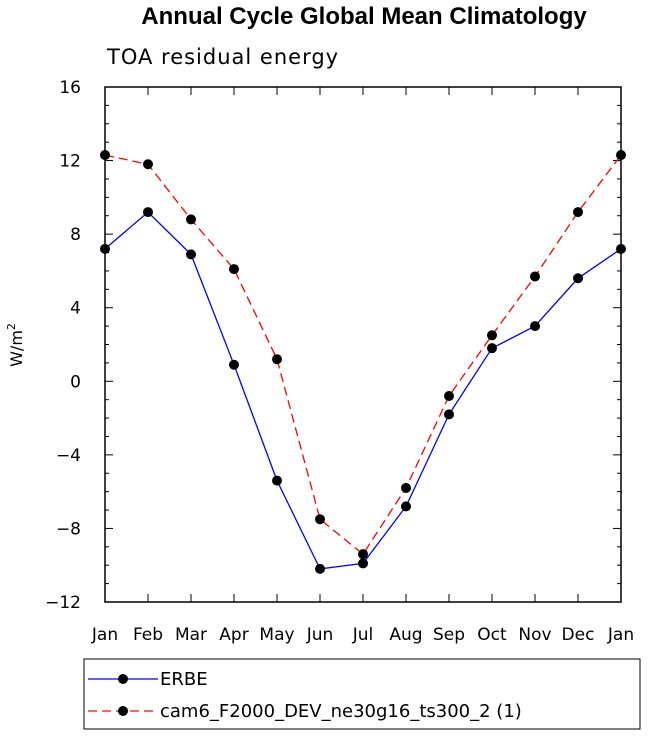  What do you see at coordinates (11, 326) in the screenshot?
I see `y-axis-label-superscript: 2` at bounding box center [11, 326].